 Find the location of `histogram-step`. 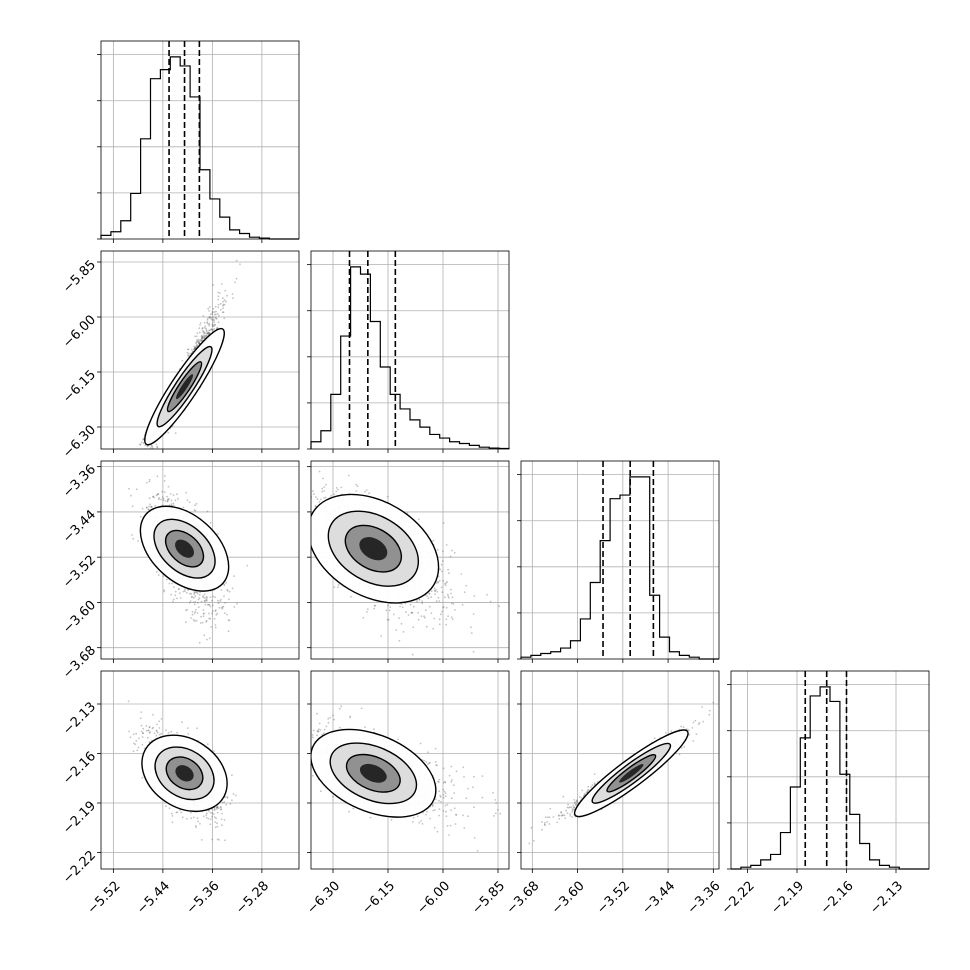

histogram-step is located at coordinates (830, 778).